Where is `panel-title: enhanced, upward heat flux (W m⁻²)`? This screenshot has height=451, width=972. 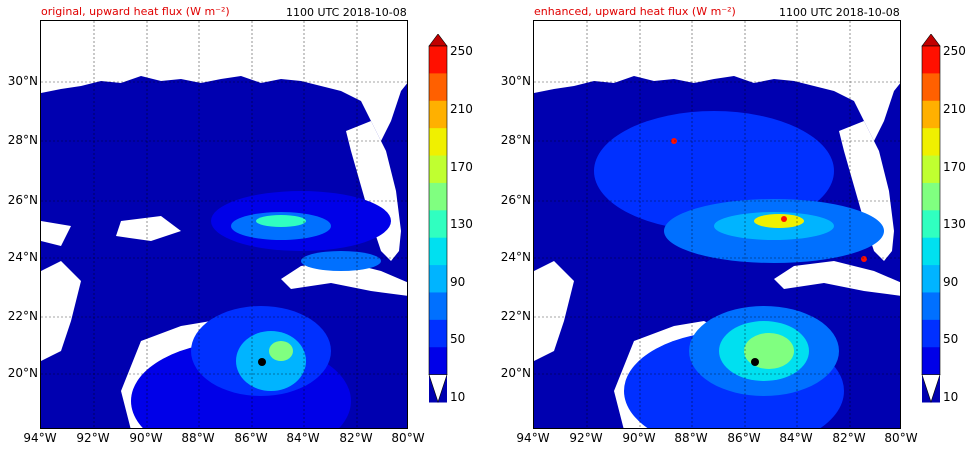
panel-title: enhanced, upward heat flux (W m⁻²) is located at coordinates (635, 11).